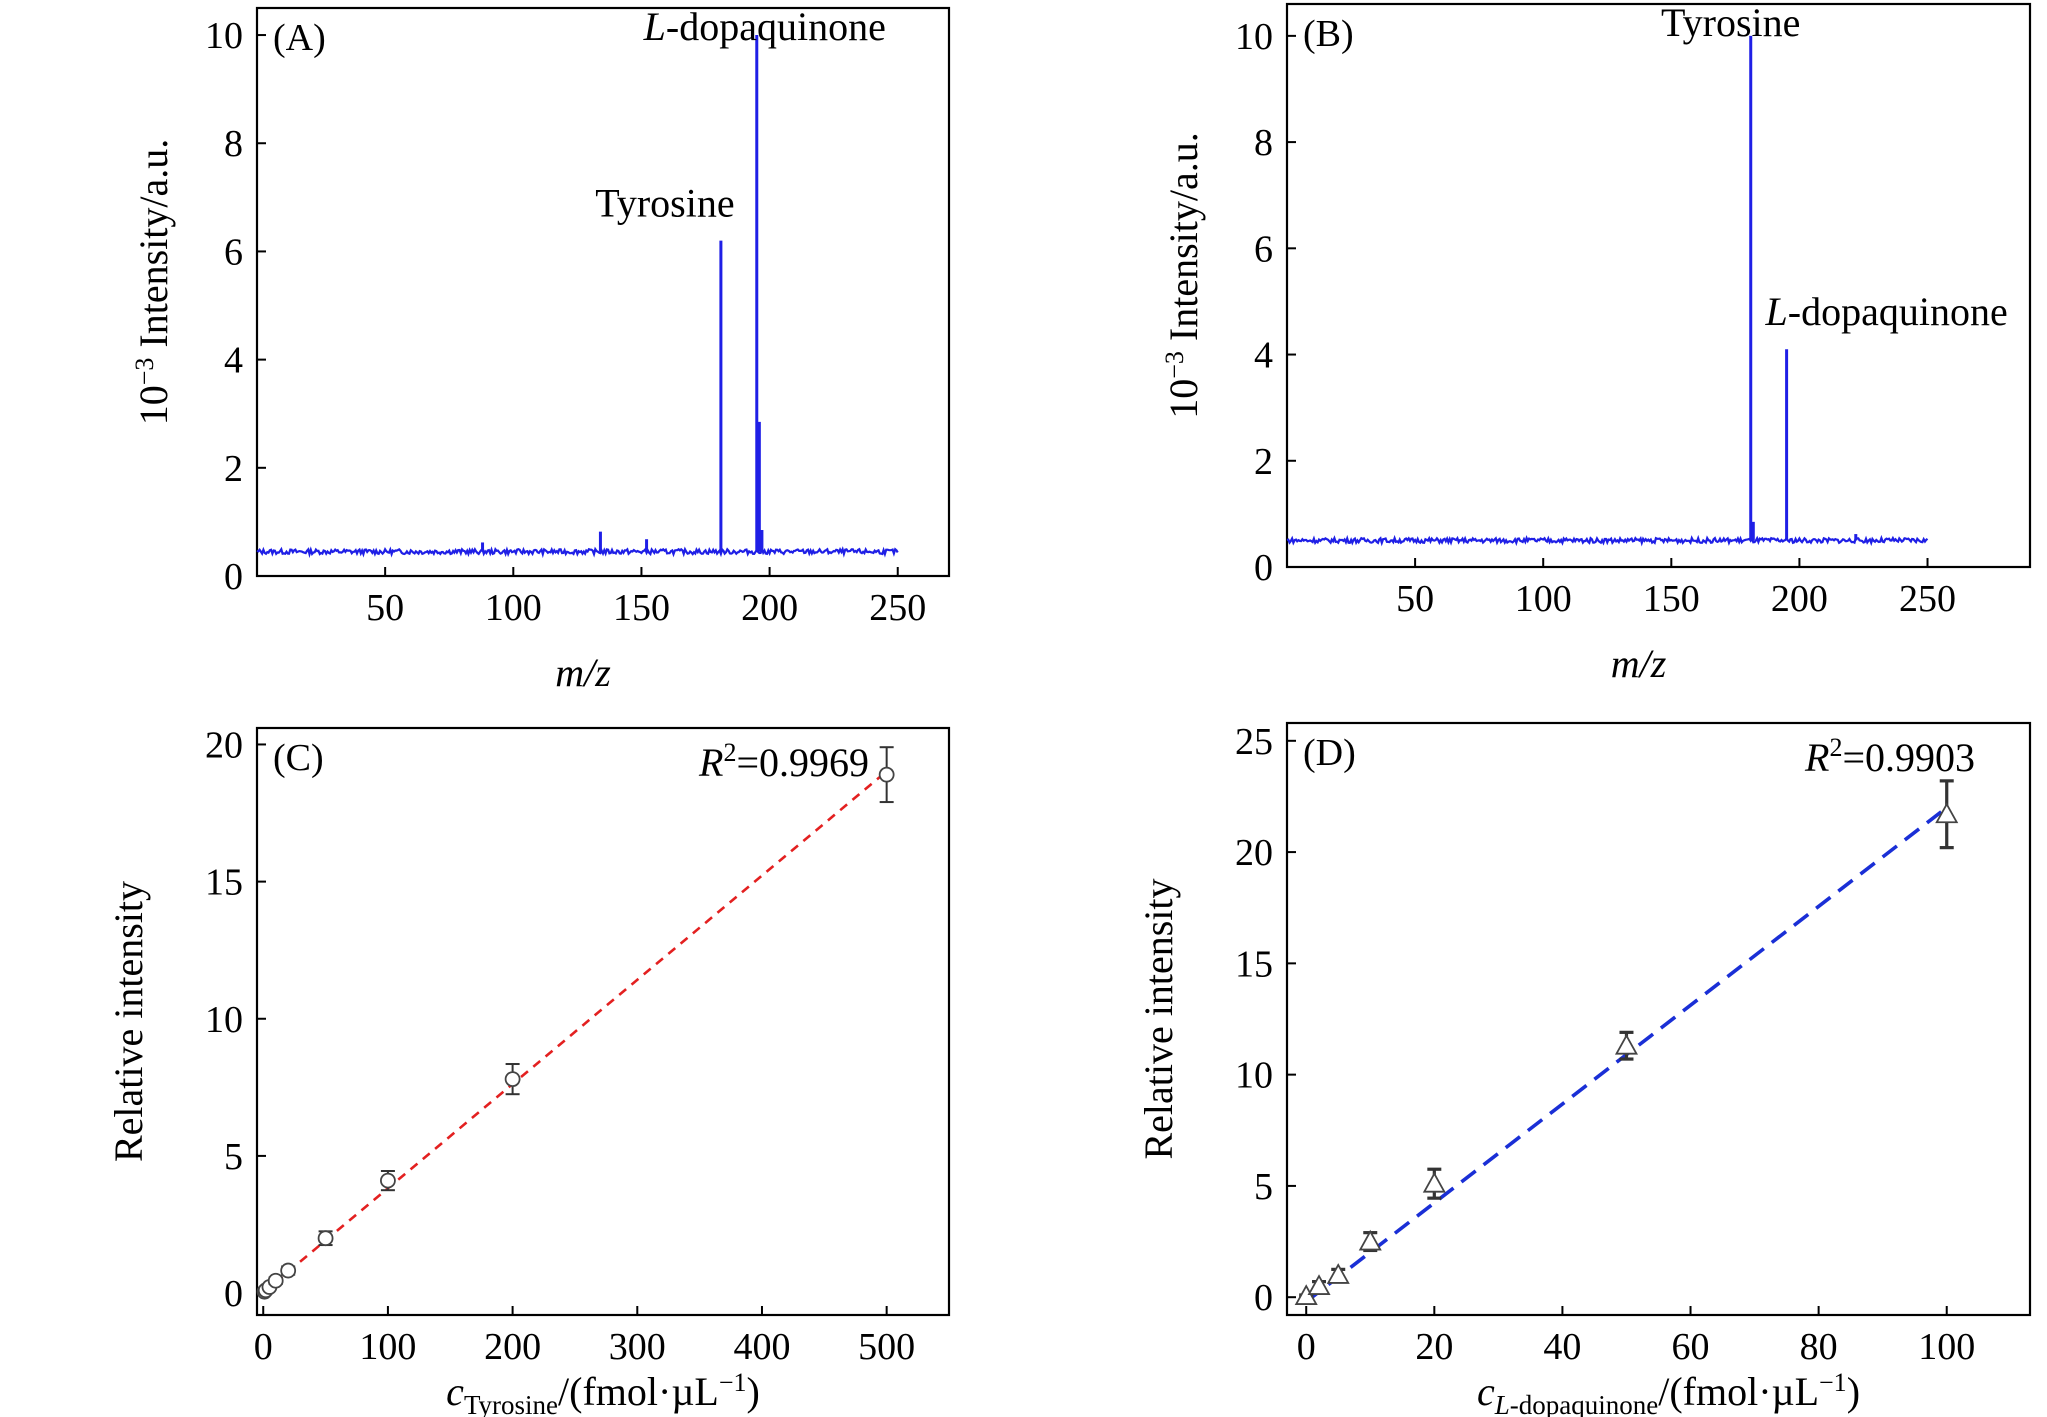 This screenshot has height=1417, width=2047. I want to click on x-tick-label: 40, so click(1562, 1347).